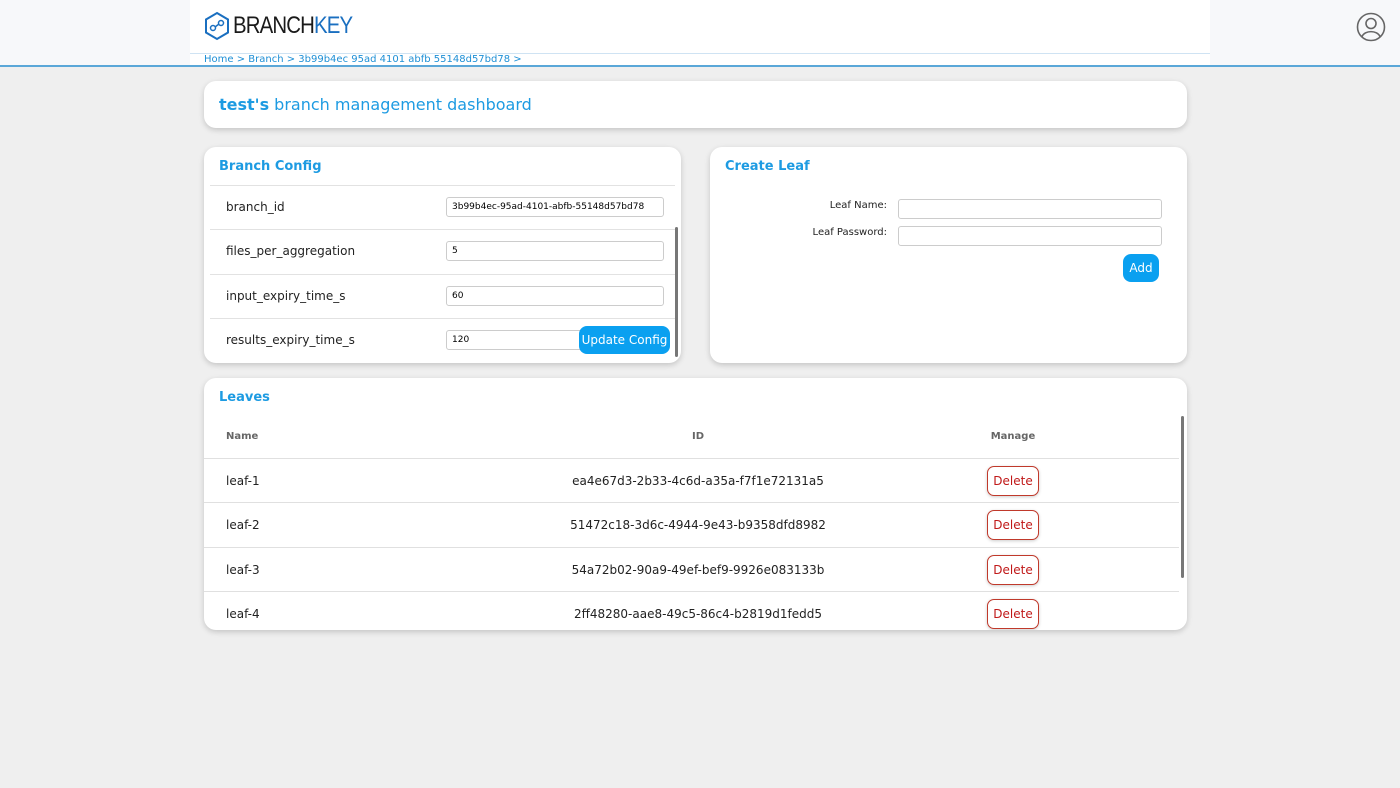  What do you see at coordinates (698, 481) in the screenshot?
I see `leaf-id: ea4e67d3-2b33-4c6d-a35a-f7f1e72131a5` at bounding box center [698, 481].